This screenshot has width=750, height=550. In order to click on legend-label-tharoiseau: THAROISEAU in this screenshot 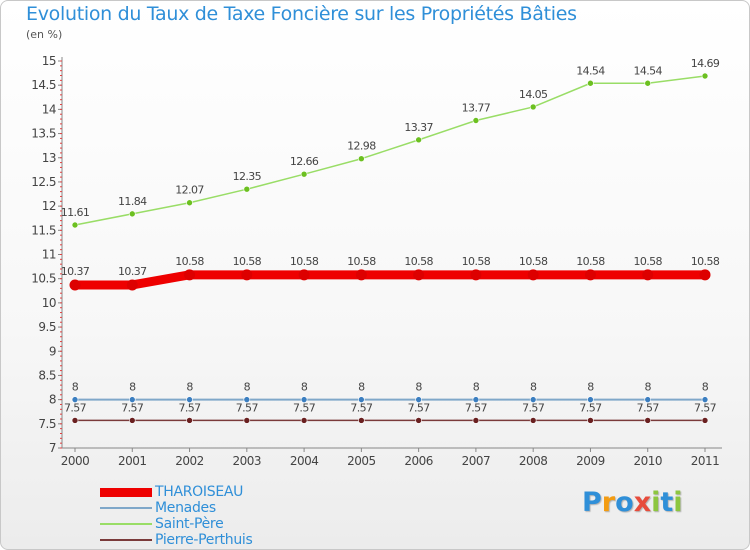, I will do `click(199, 492)`.